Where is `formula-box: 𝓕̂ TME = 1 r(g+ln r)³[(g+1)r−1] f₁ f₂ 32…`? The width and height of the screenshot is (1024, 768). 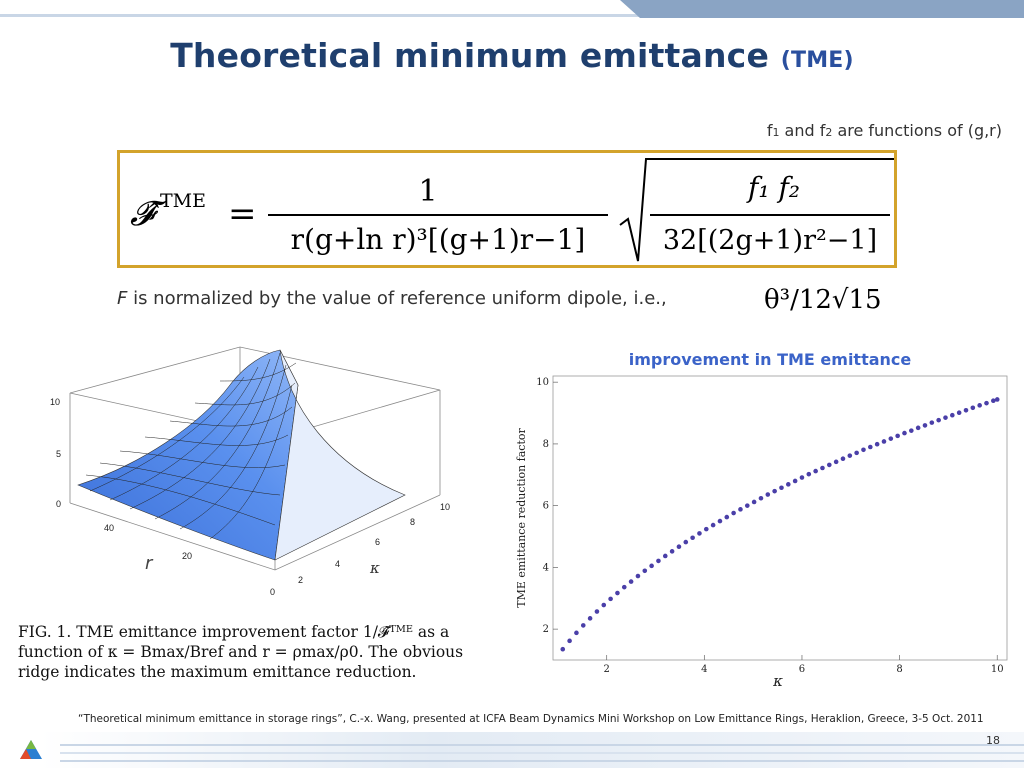 formula-box: 𝓕̂ TME = 1 r(g+ln r)³[(g+1)r−1] f₁ f₂ 32… is located at coordinates (507, 209).